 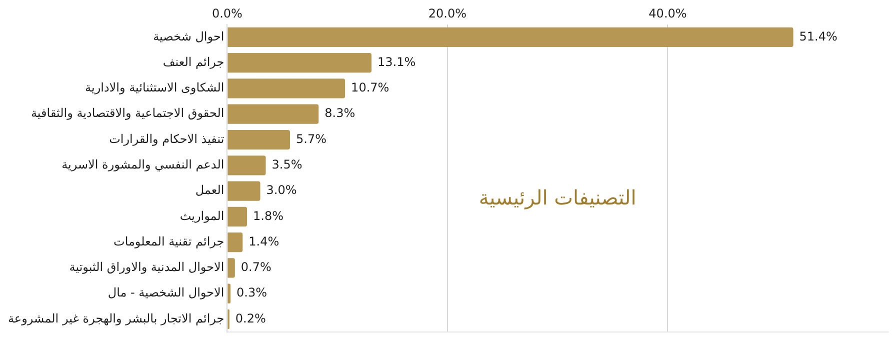 What do you see at coordinates (252, 293) in the screenshot?
I see `data-label: 0.3%` at bounding box center [252, 293].